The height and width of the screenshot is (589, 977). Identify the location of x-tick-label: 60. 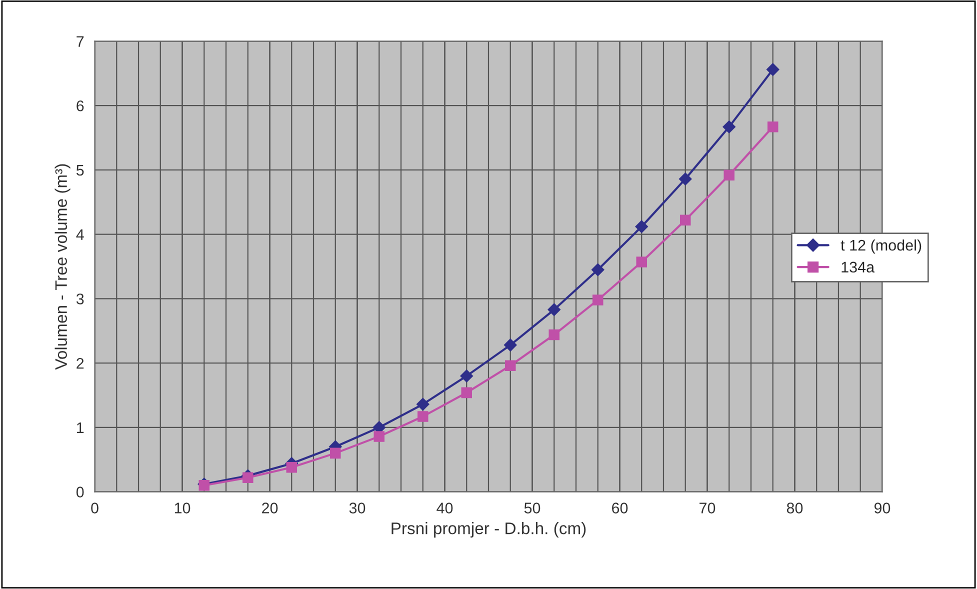
(620, 508).